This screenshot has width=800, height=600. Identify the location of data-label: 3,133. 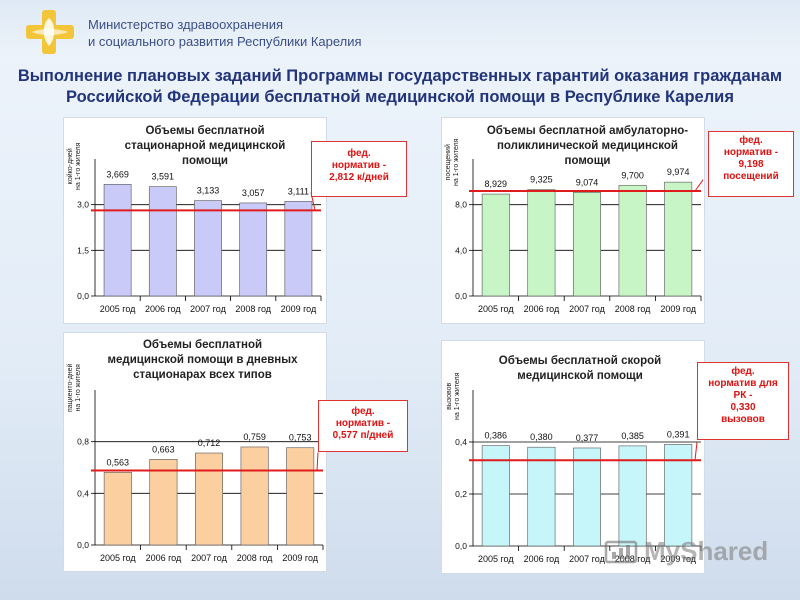
(208, 191).